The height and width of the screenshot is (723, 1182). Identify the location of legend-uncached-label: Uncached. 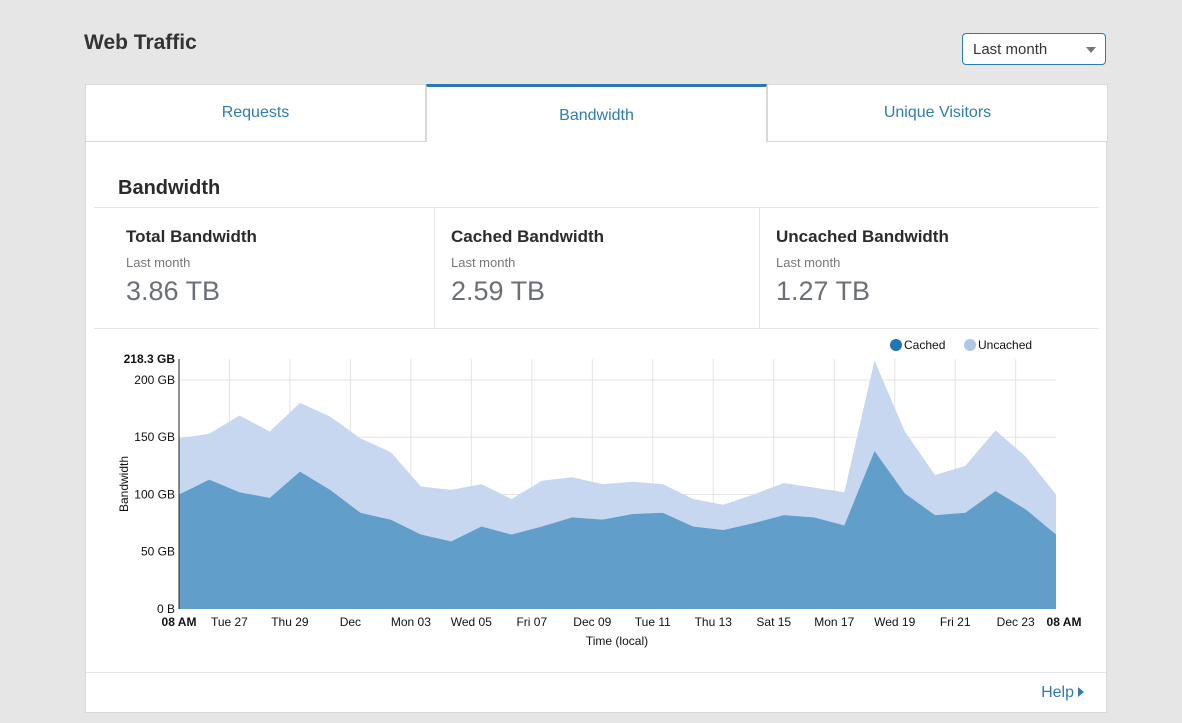
(1005, 345).